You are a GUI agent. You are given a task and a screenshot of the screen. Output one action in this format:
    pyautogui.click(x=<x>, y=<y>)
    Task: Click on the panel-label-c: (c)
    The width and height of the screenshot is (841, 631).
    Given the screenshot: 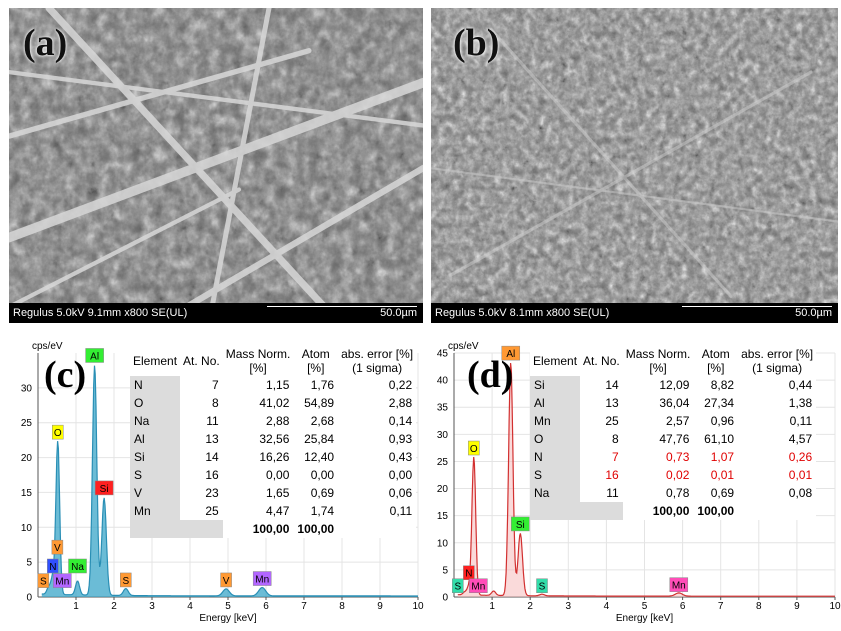 What is the action you would take?
    pyautogui.click(x=65, y=375)
    